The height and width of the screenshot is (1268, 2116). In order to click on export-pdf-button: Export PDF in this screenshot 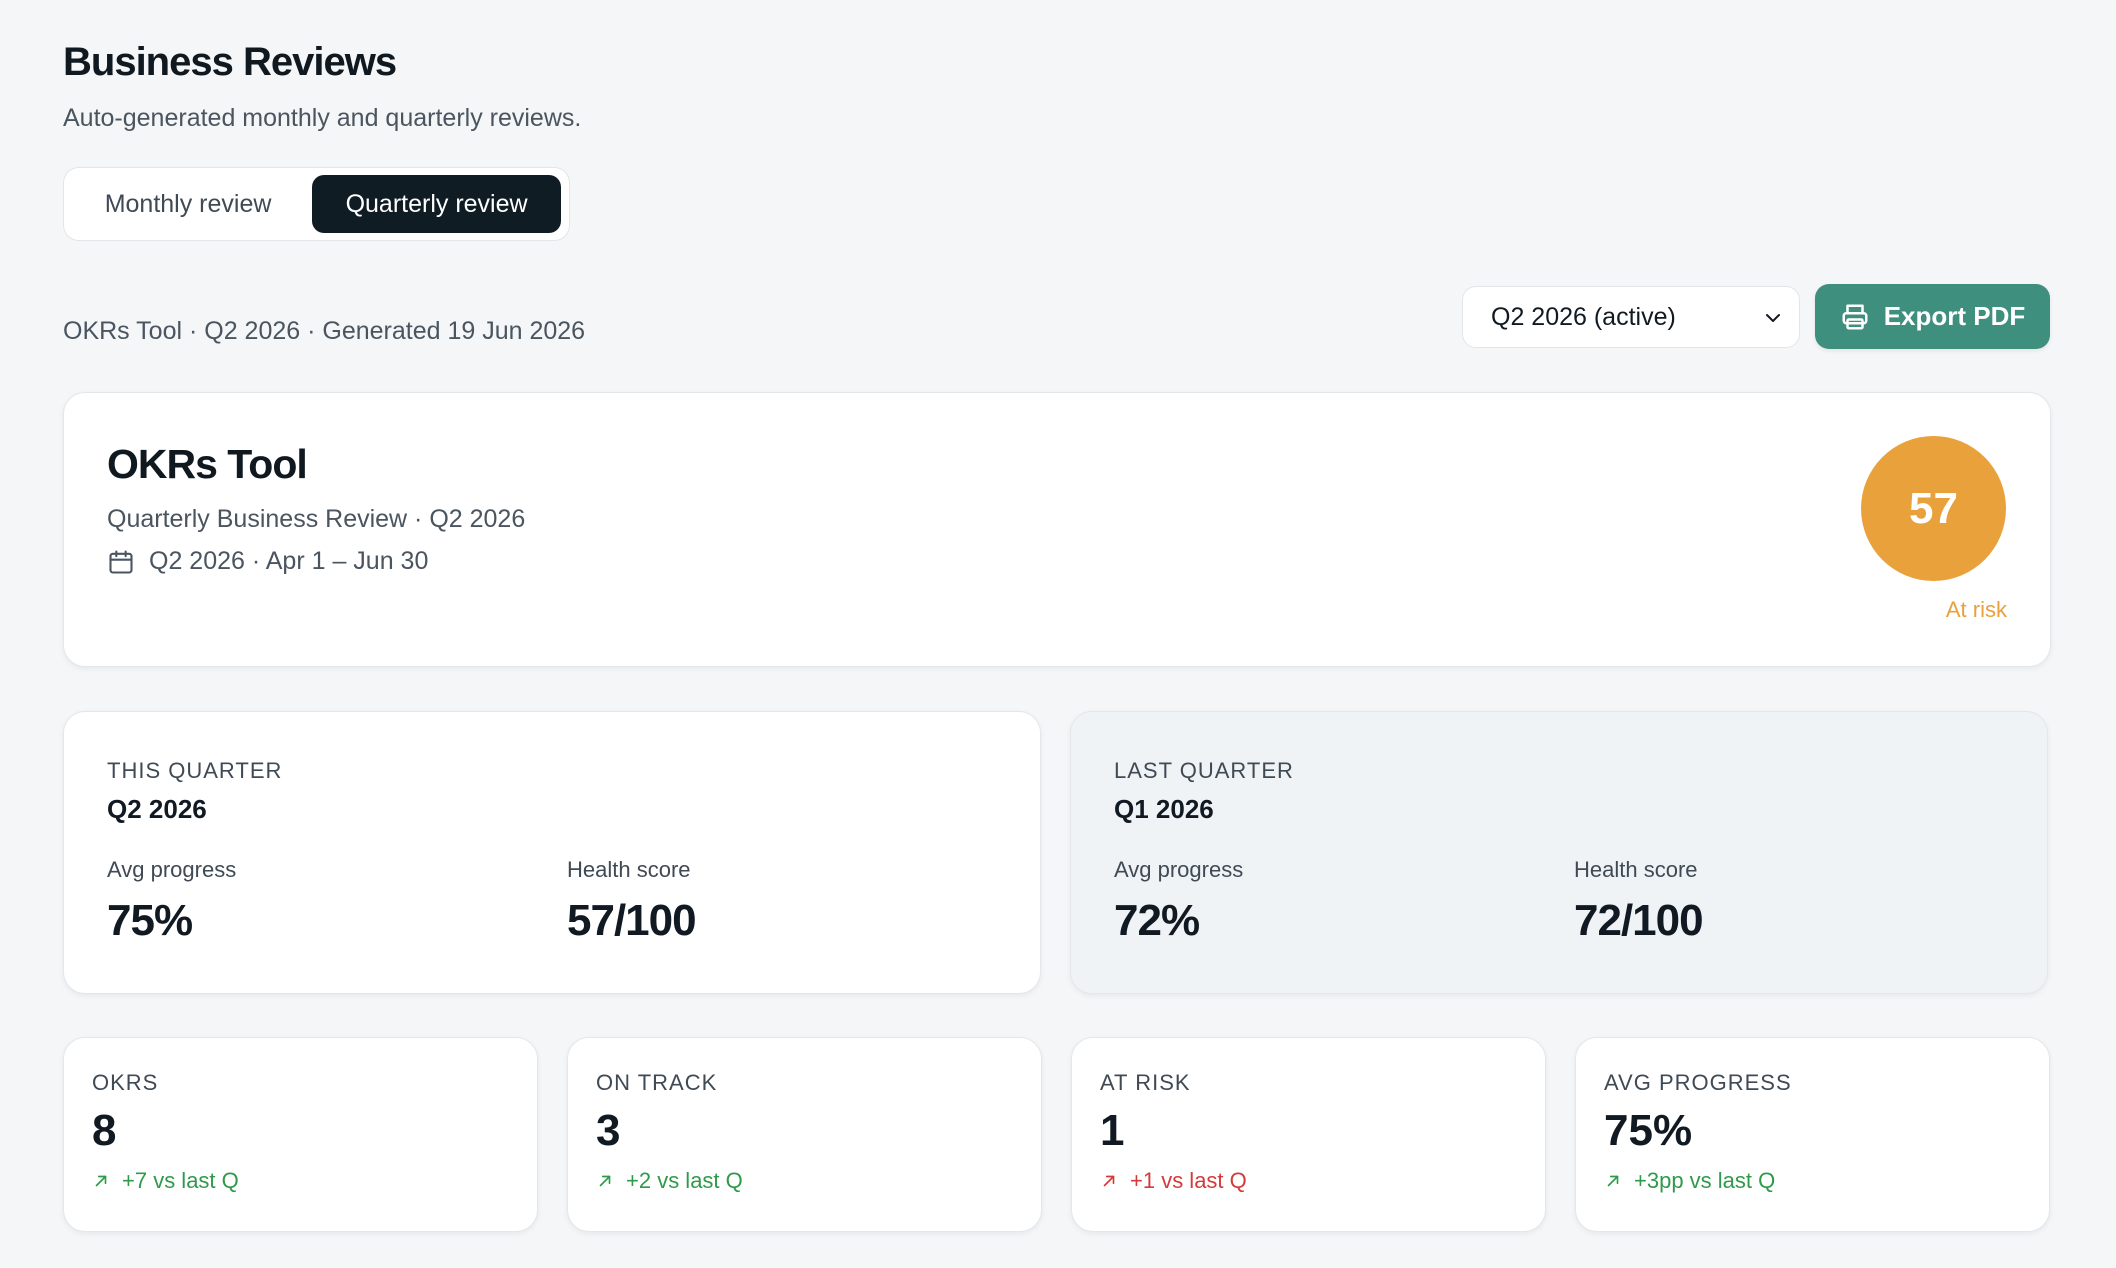, I will do `click(1932, 316)`.